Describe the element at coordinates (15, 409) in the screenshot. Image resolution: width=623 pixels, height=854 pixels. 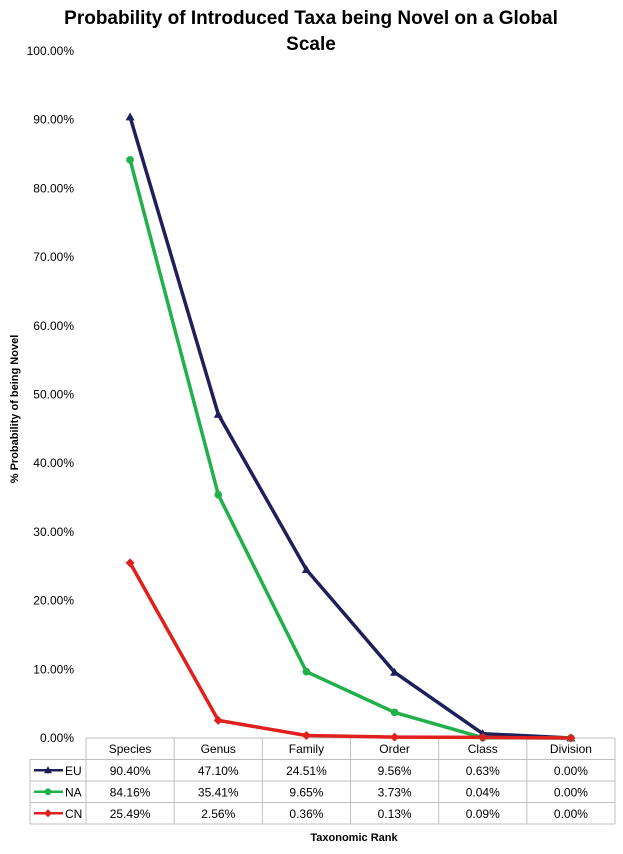
I see `y-axis-label: % Probability of being Novel` at that location.